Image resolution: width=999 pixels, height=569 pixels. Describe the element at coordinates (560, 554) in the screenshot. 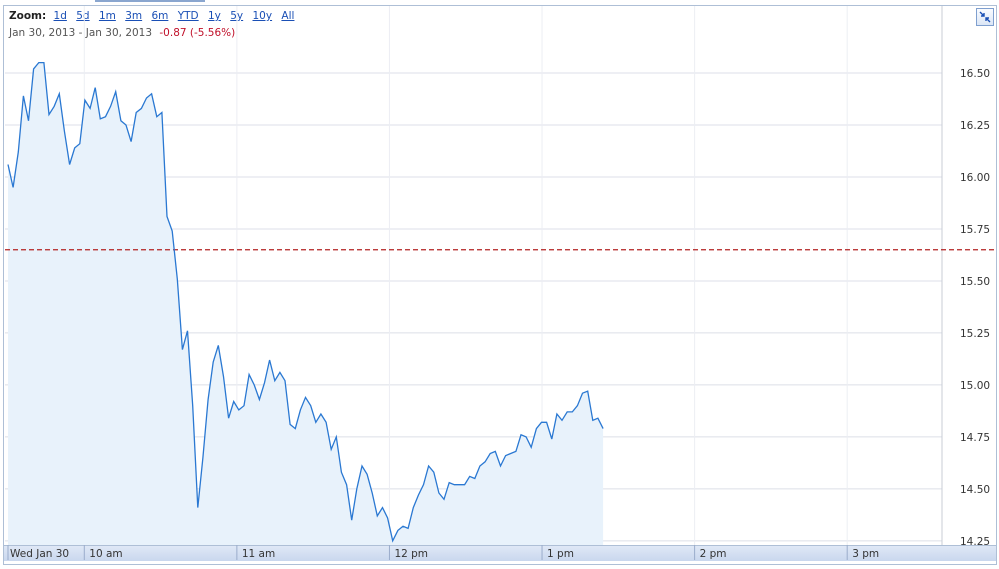

I see `x-tick-label: 1 pm` at that location.